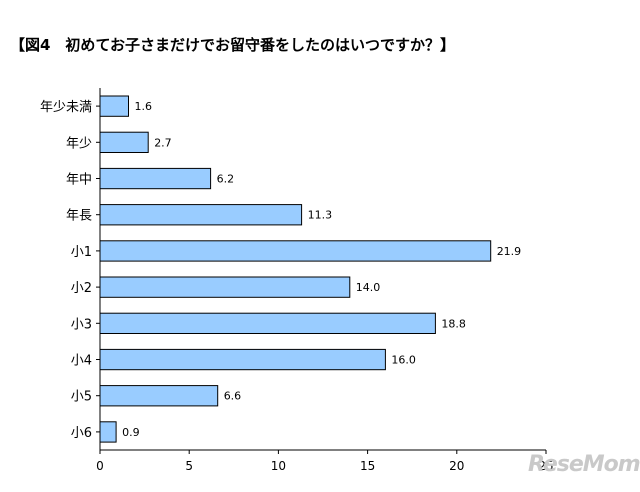 The image size is (640, 492). I want to click on category-label: 小1, so click(81, 252).